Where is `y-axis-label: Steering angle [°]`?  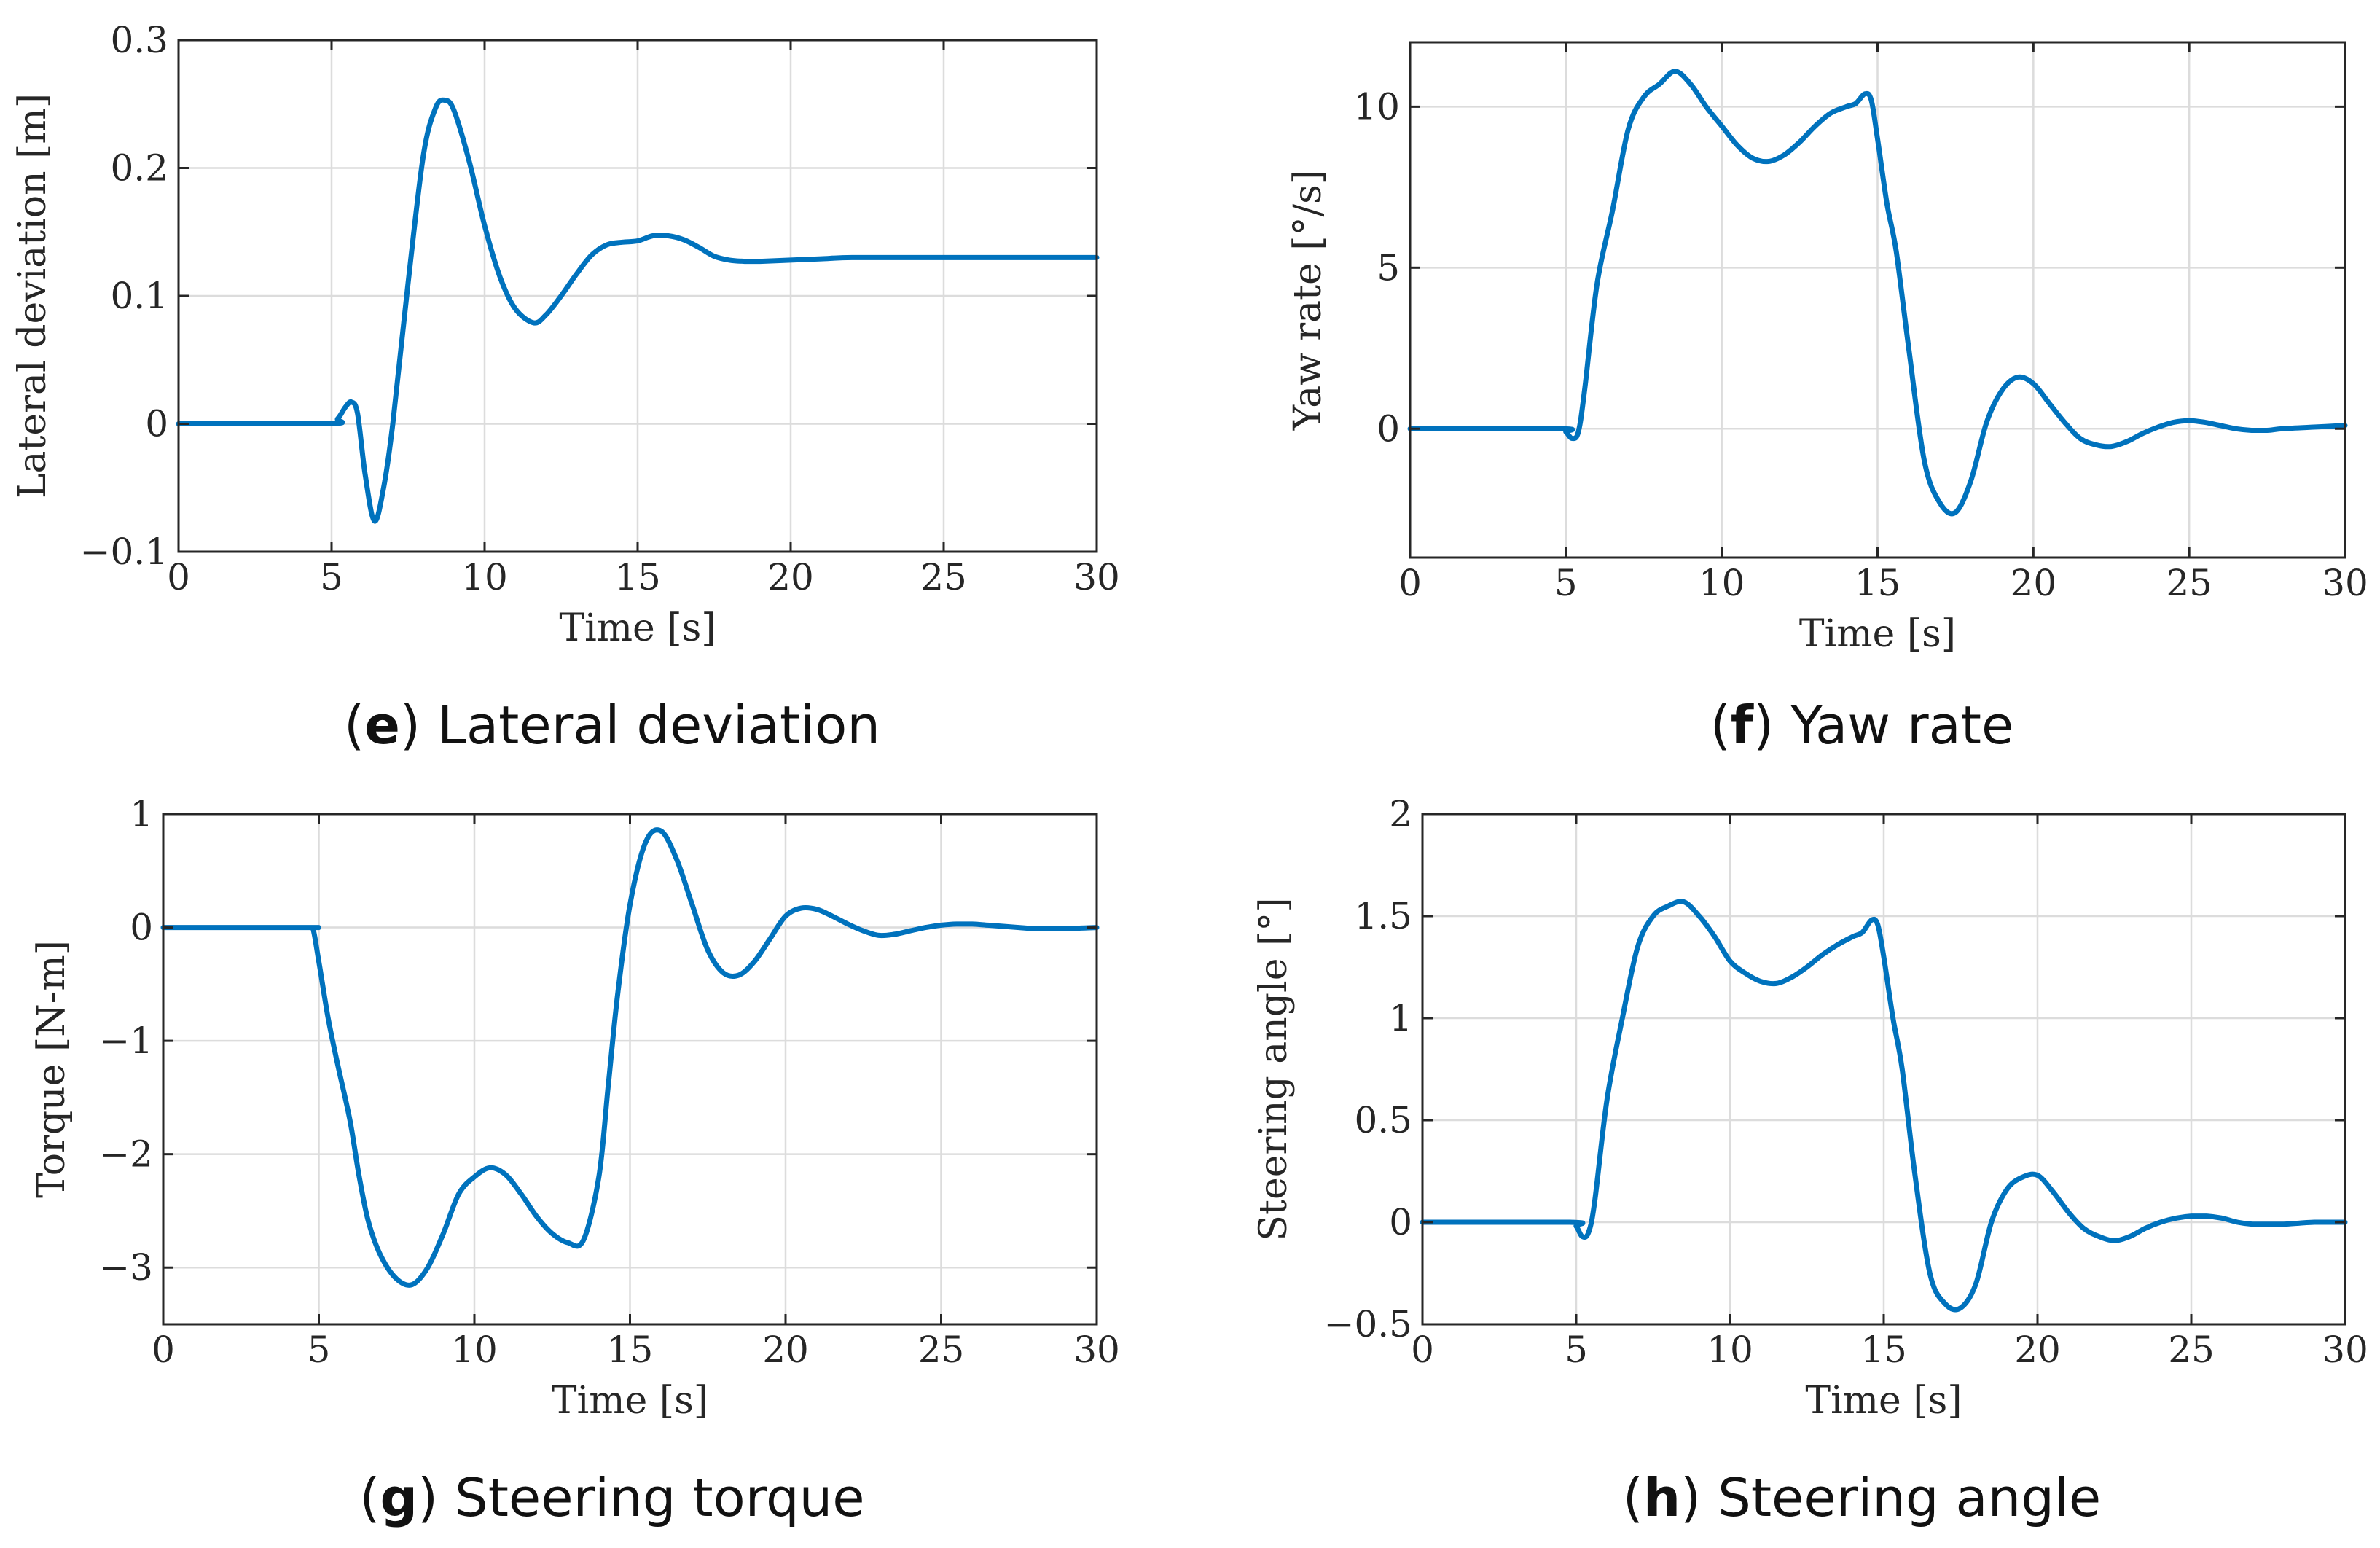
y-axis-label: Steering angle [°] is located at coordinates (1274, 1068).